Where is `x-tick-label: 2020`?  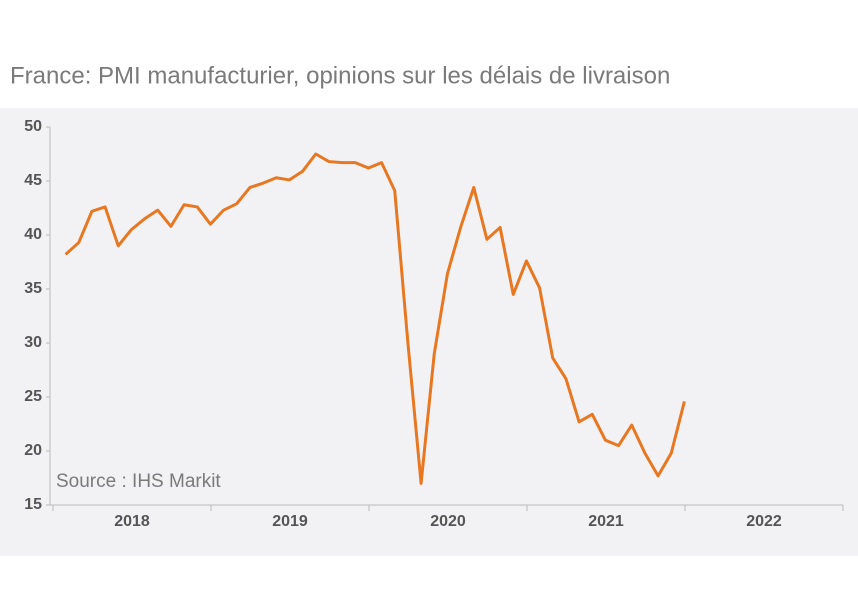
x-tick-label: 2020 is located at coordinates (448, 521).